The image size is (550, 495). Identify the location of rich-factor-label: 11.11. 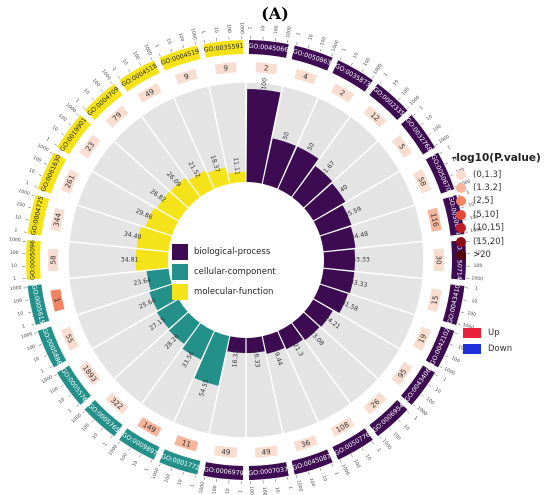
(236, 166).